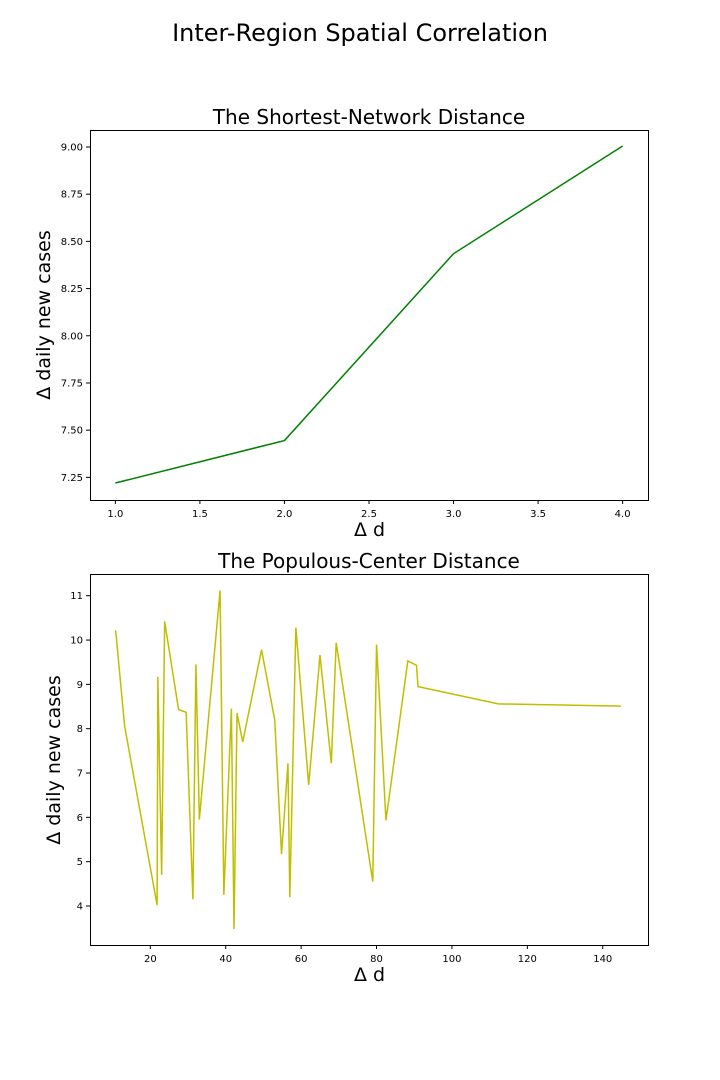 The image size is (720, 1080). I want to click on y-tick-label: 11, so click(76, 596).